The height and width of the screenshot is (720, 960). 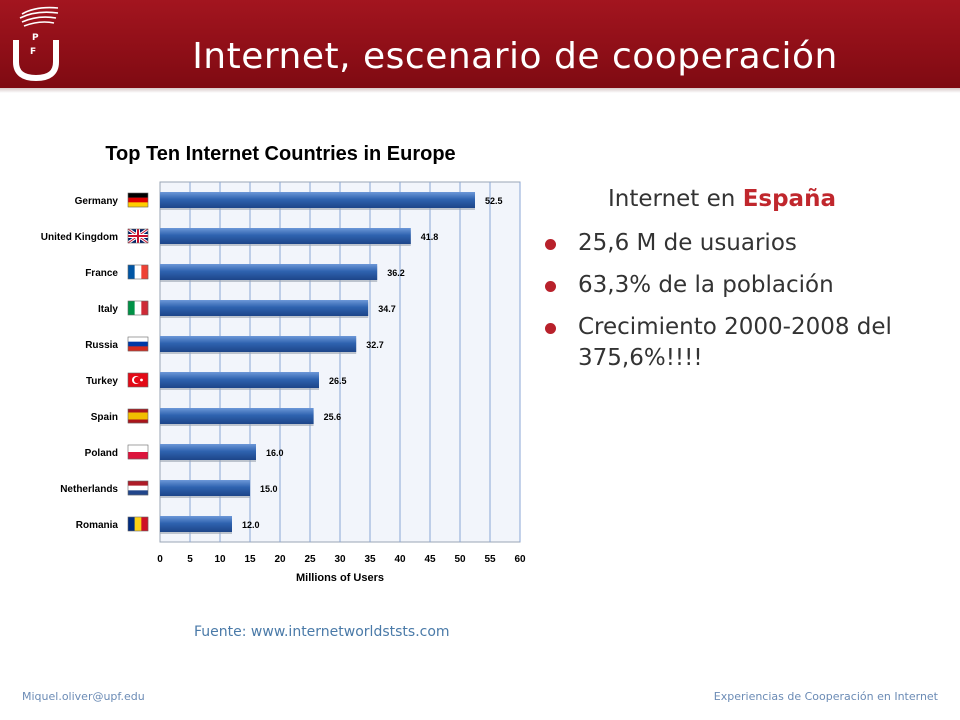 I want to click on x-tick-label: 50, so click(x=460, y=559).